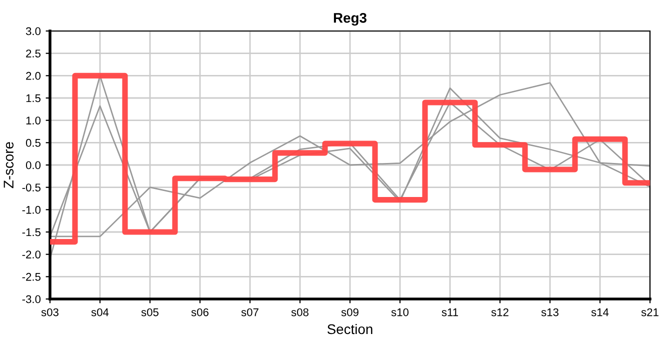  Describe the element at coordinates (31, 210) in the screenshot. I see `y-tick-label: -1.0` at that location.